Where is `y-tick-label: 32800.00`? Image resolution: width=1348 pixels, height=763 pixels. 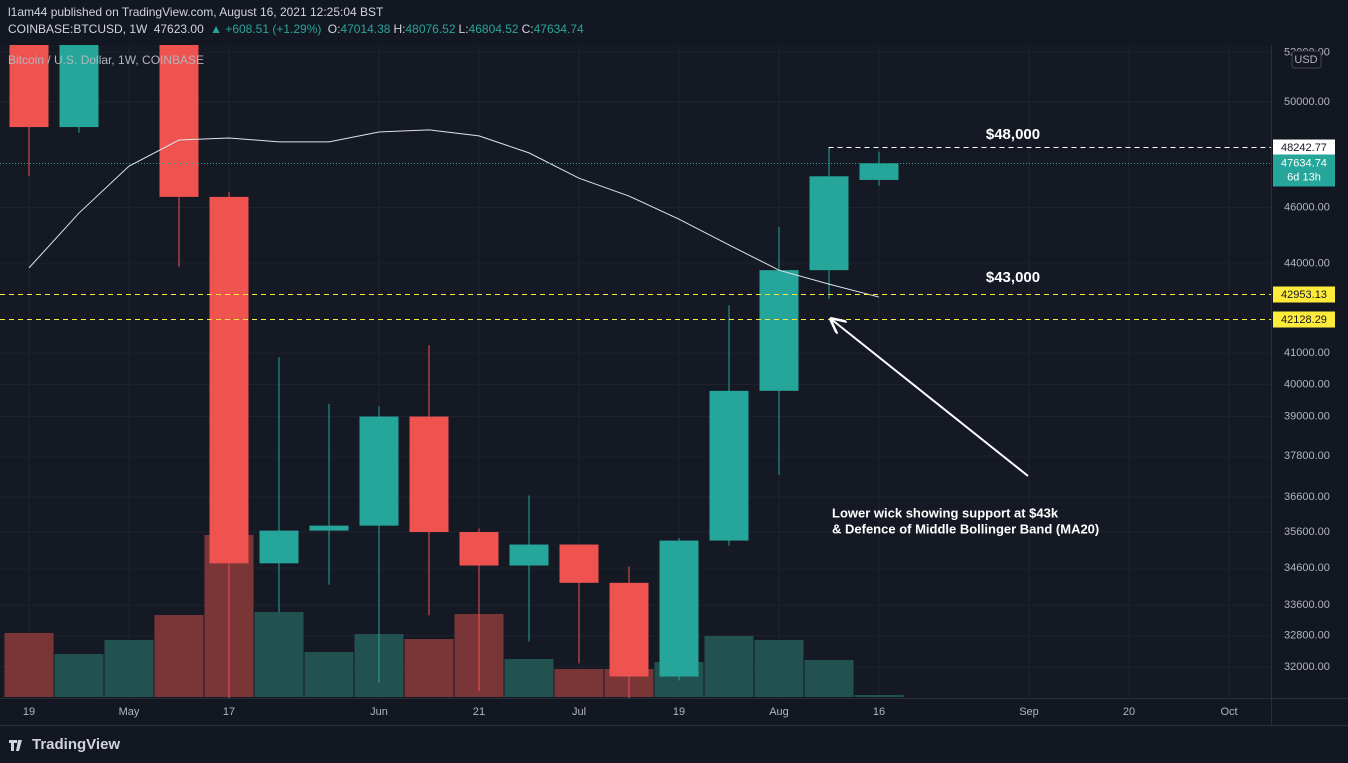
y-tick-label: 32800.00 is located at coordinates (1307, 636).